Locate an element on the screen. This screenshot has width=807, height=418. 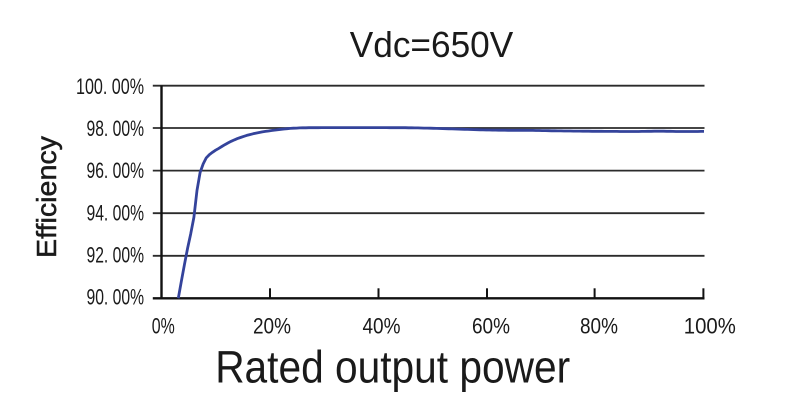
svg-text: 96. 00% is located at coordinates (116, 170).